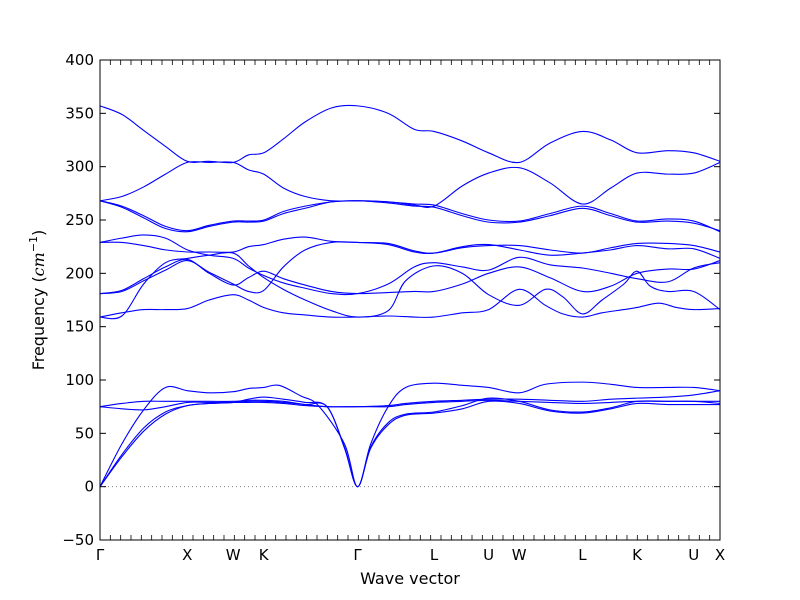 This screenshot has width=800, height=600. I want to click on y-tick-label: 400, so click(79, 60).